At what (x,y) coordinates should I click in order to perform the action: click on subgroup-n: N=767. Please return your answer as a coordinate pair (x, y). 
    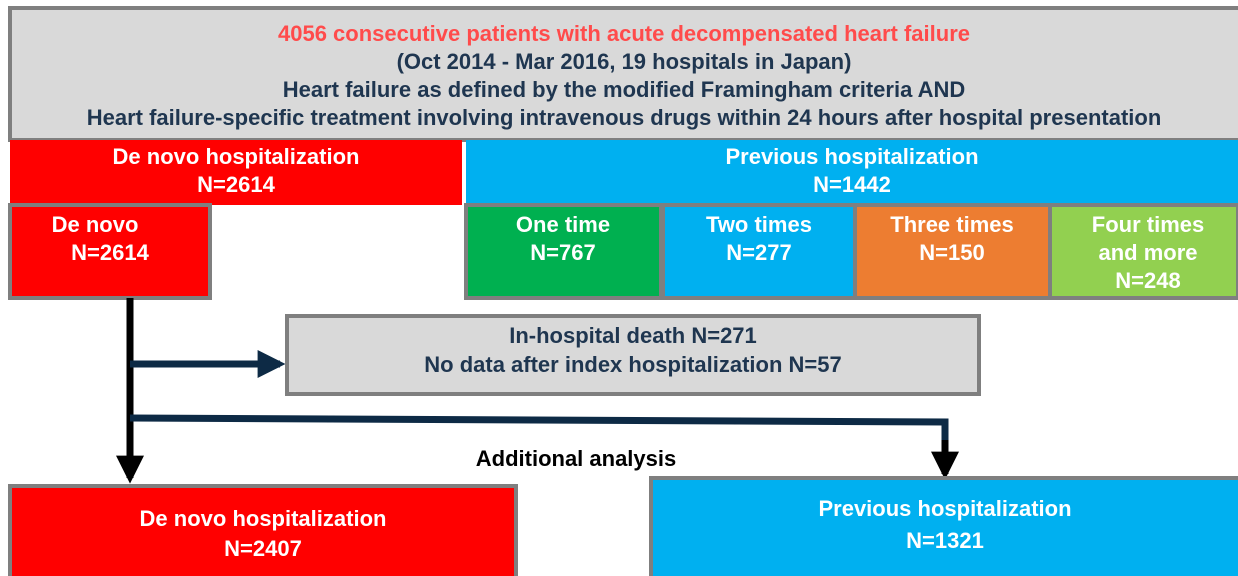
    Looking at the image, I should click on (562, 252).